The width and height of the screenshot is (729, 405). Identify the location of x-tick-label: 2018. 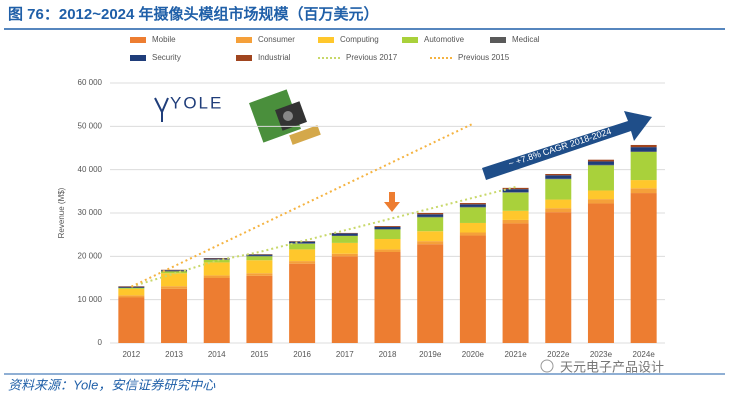
(388, 354).